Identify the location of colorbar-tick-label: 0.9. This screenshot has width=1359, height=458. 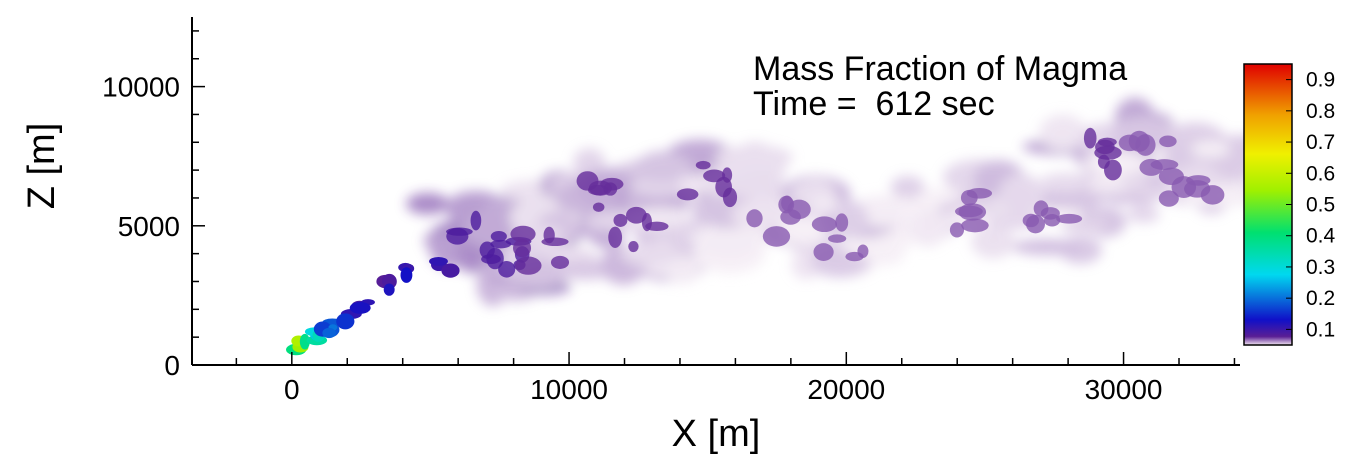
(1320, 80).